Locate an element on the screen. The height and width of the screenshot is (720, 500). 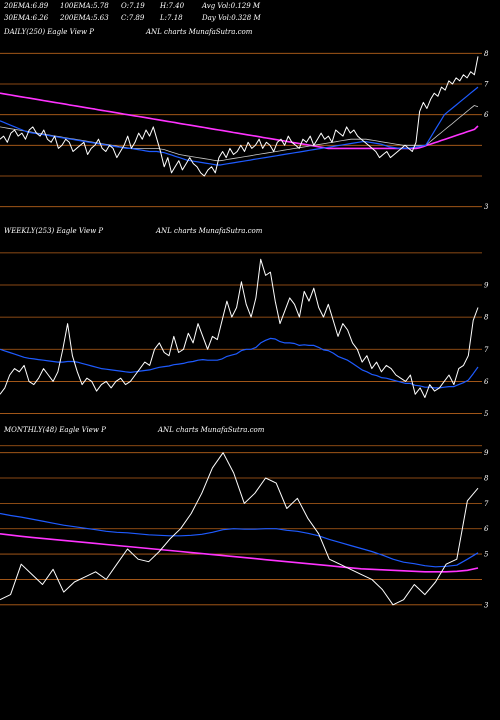
stat-day-vol: Day Vol:0.328 M is located at coordinates (231, 18).